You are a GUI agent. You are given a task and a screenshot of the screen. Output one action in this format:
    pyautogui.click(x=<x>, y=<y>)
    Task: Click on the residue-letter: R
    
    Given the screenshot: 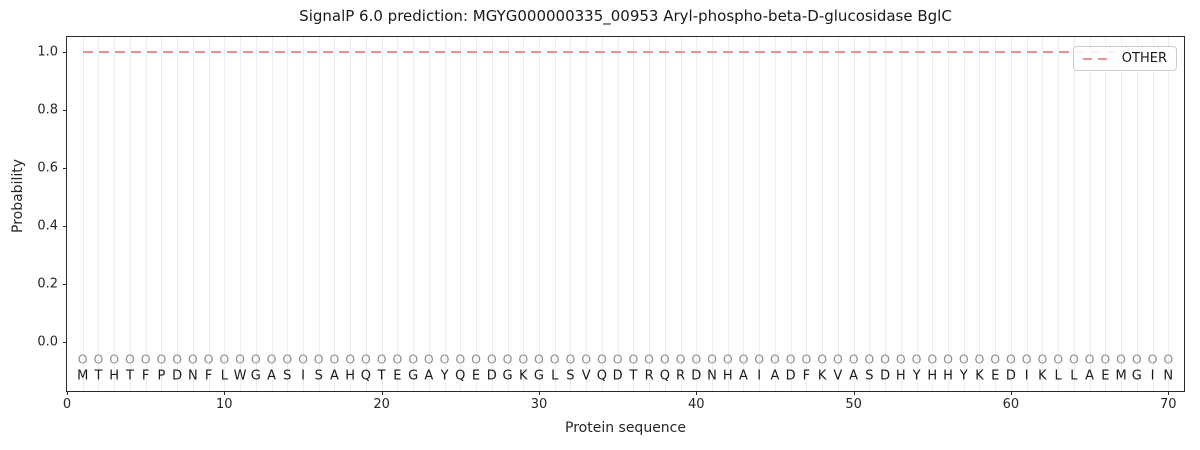 What is the action you would take?
    pyautogui.click(x=681, y=376)
    